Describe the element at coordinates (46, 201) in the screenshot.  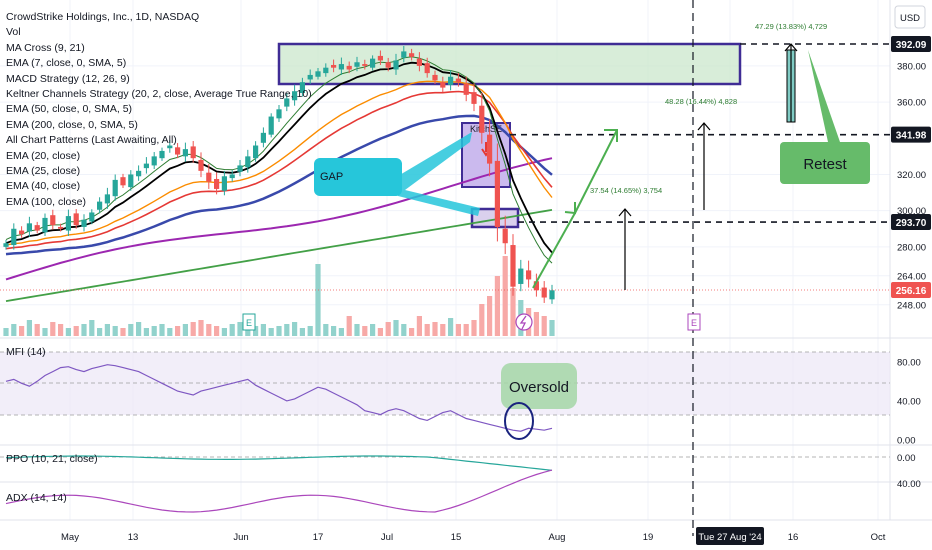
I see `legend-item: EMA (100, close)` at that location.